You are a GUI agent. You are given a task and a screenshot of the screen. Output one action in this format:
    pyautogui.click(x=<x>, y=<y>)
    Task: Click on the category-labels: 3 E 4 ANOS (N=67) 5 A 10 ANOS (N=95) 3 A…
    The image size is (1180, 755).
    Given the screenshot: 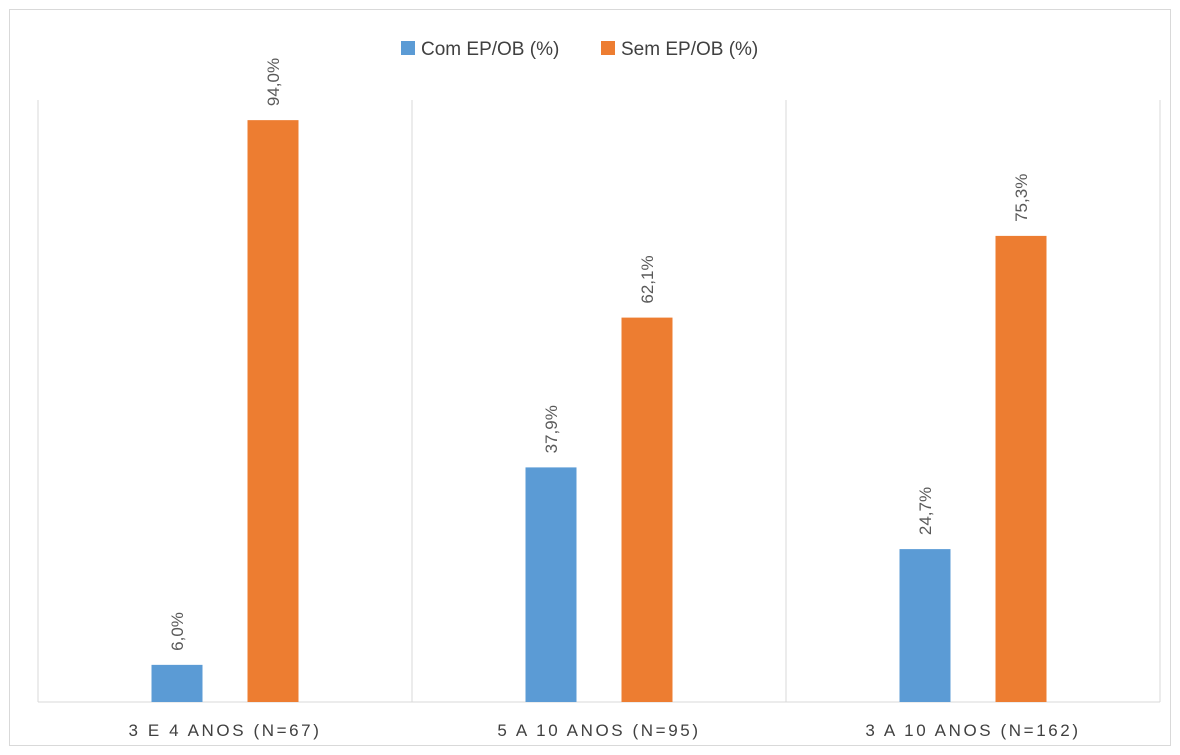 What is the action you would take?
    pyautogui.click(x=604, y=730)
    